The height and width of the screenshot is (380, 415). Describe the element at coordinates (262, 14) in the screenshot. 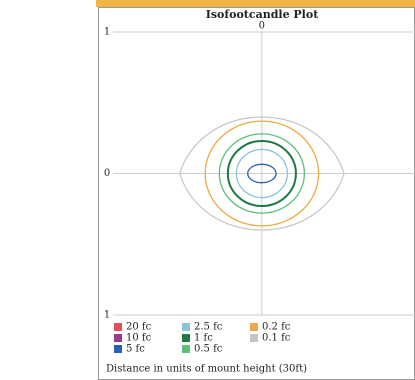

I see `chart-title: Isofootcandle Plot` at that location.